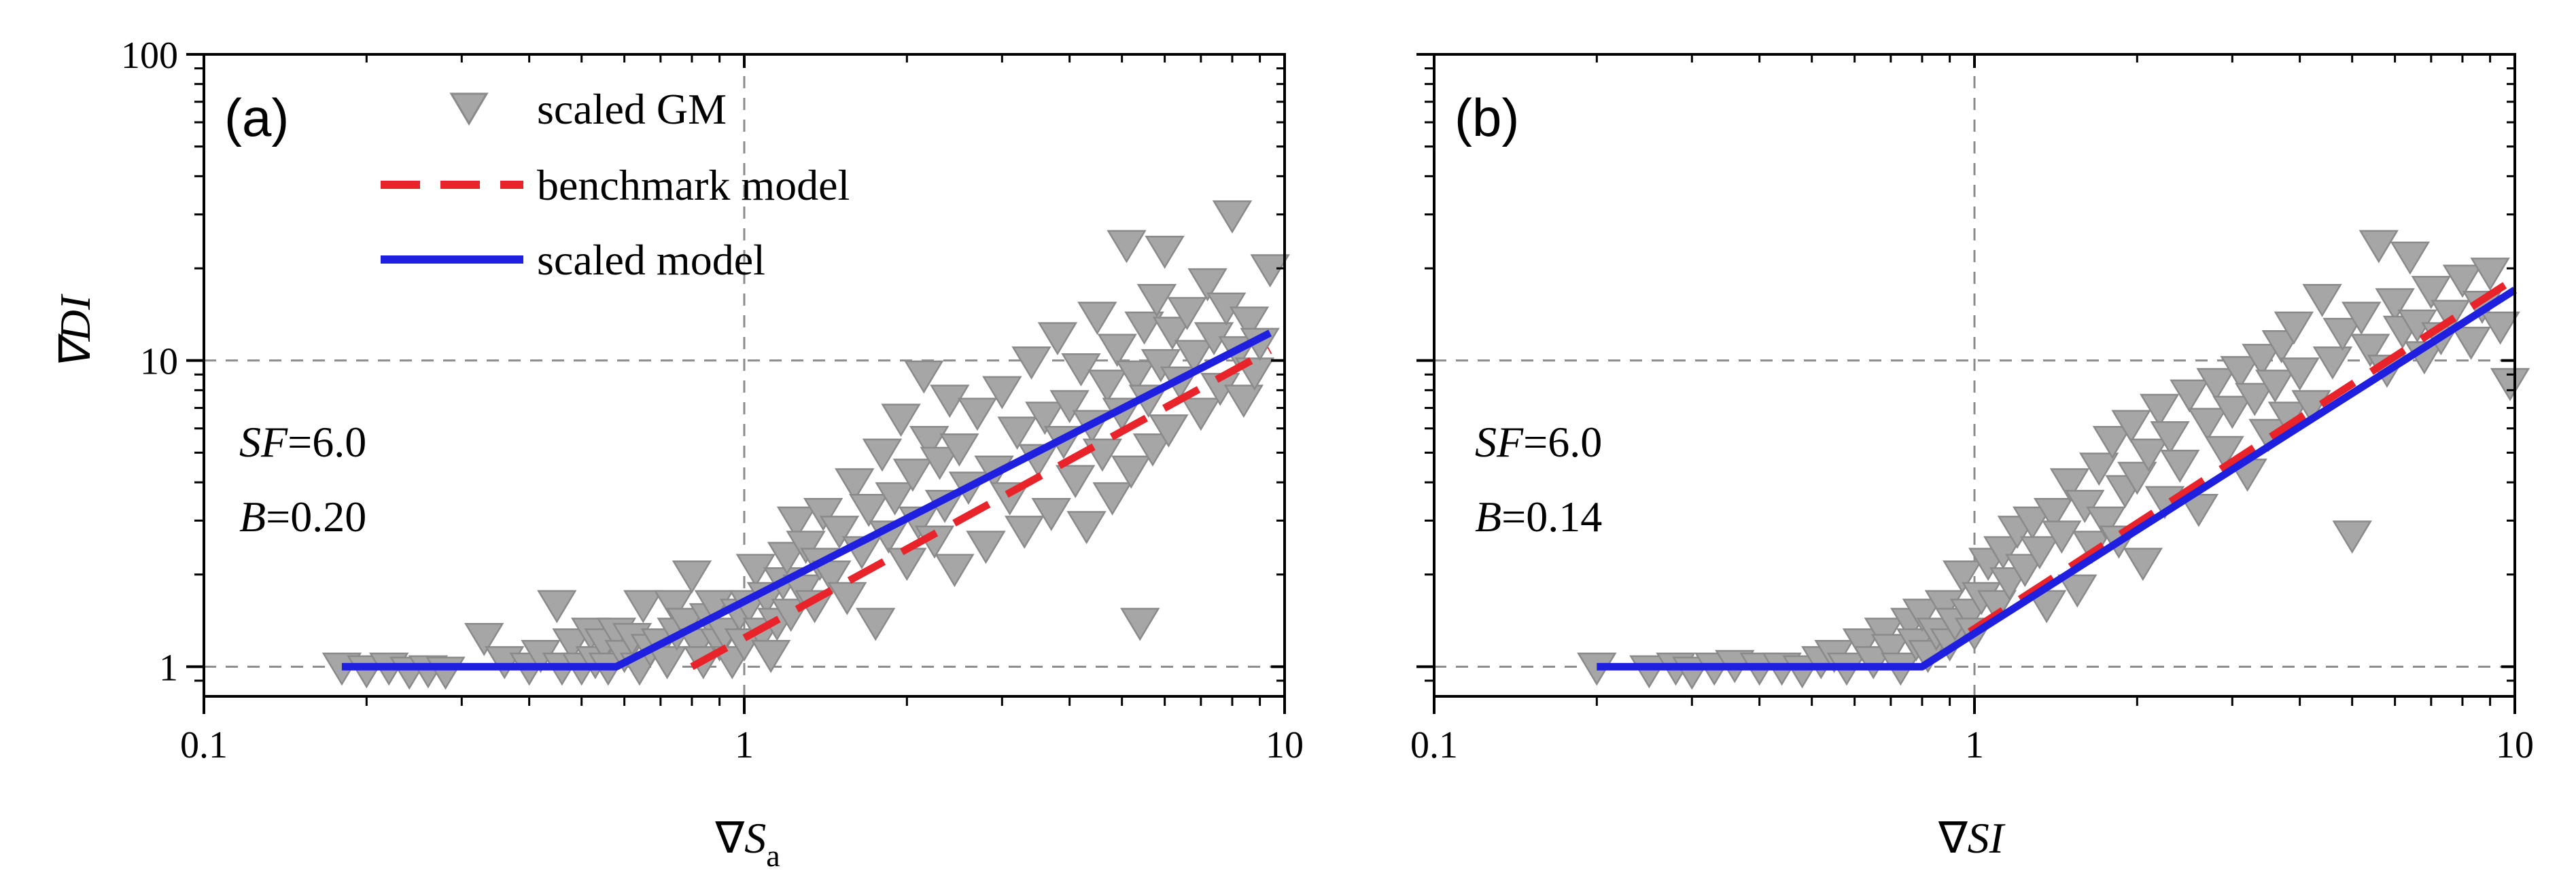 The height and width of the screenshot is (892, 2576). What do you see at coordinates (256, 117) in the screenshot?
I see `panel-label-a: (a)` at bounding box center [256, 117].